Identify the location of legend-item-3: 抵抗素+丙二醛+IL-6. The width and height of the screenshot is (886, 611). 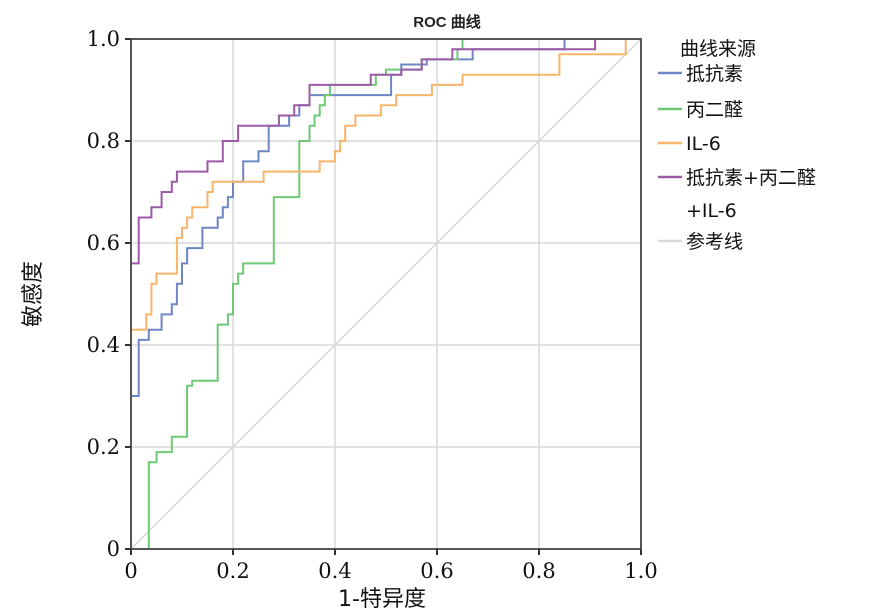
(751, 194).